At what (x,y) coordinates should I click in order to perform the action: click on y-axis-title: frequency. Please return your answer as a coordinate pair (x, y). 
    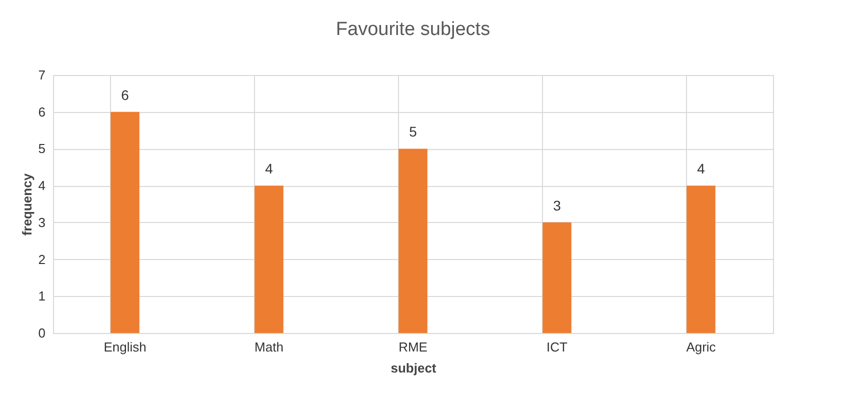
    Looking at the image, I should click on (26, 204).